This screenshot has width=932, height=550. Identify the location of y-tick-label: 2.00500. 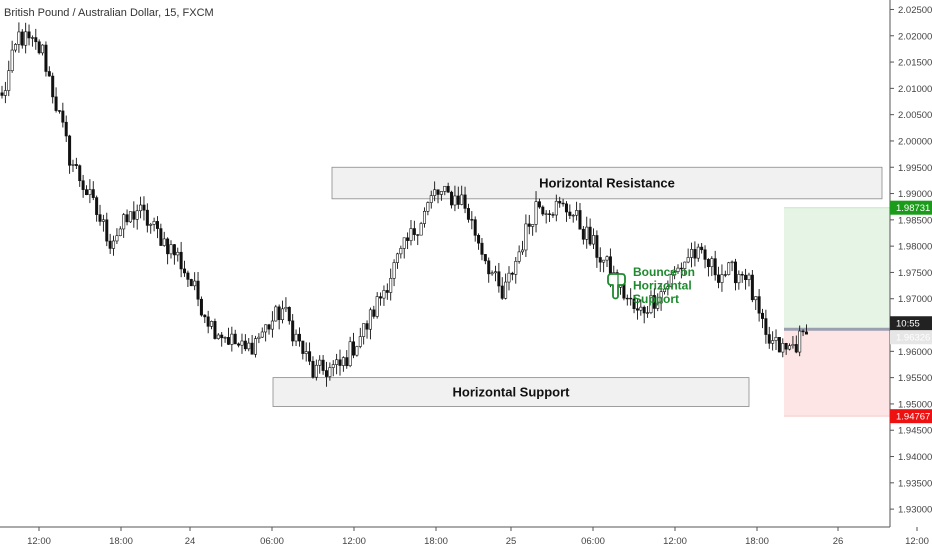
(915, 115).